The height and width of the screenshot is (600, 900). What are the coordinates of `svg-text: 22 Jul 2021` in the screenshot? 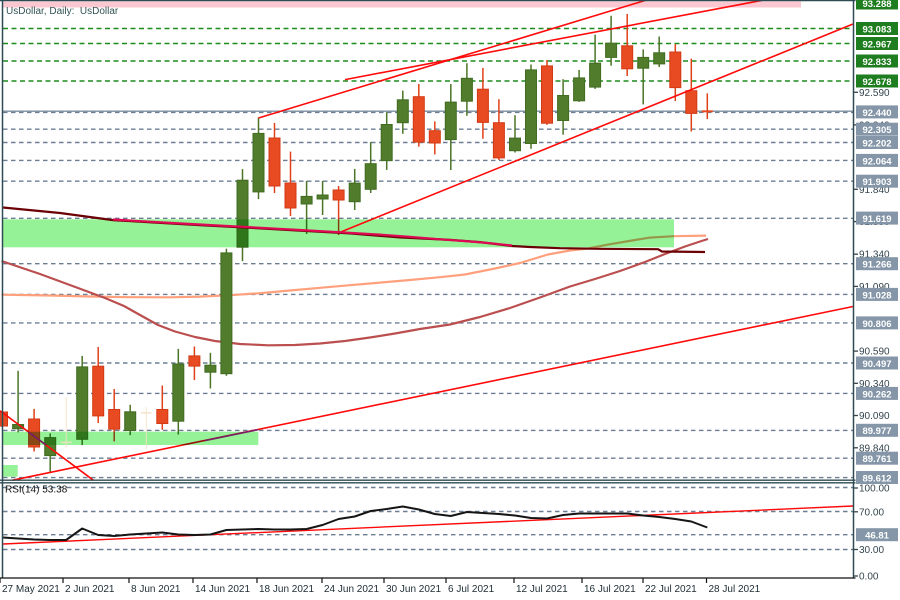 It's located at (671, 589).